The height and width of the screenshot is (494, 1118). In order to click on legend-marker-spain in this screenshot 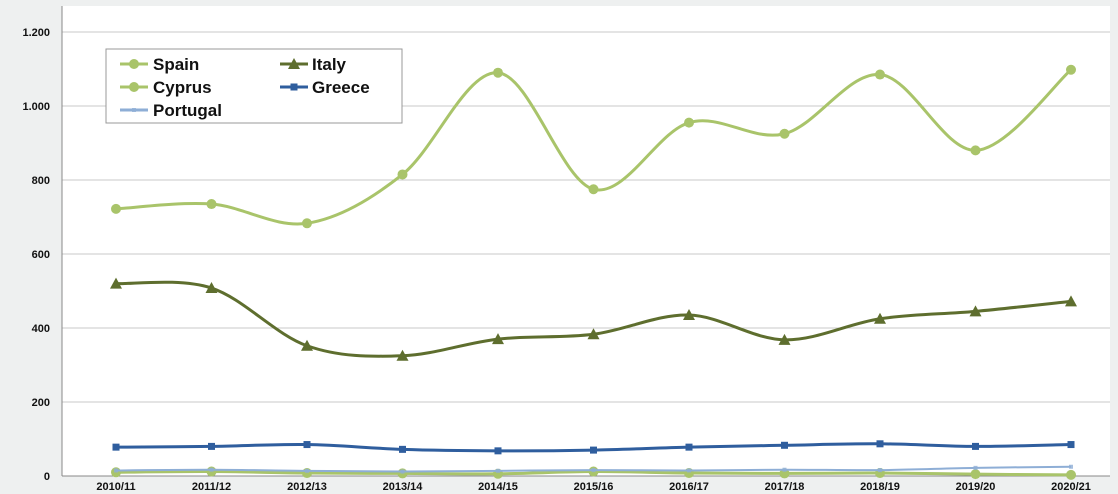, I will do `click(134, 64)`.